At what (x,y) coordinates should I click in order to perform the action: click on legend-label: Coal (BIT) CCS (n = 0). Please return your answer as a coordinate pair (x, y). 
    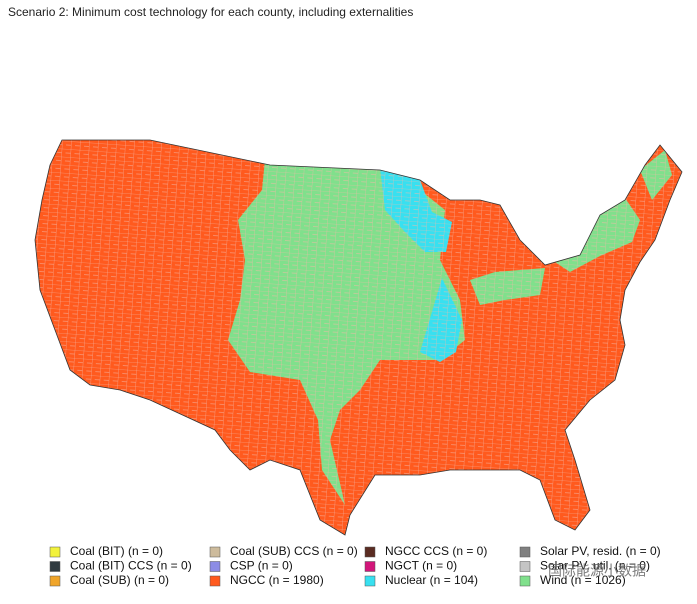
    Looking at the image, I should click on (131, 566).